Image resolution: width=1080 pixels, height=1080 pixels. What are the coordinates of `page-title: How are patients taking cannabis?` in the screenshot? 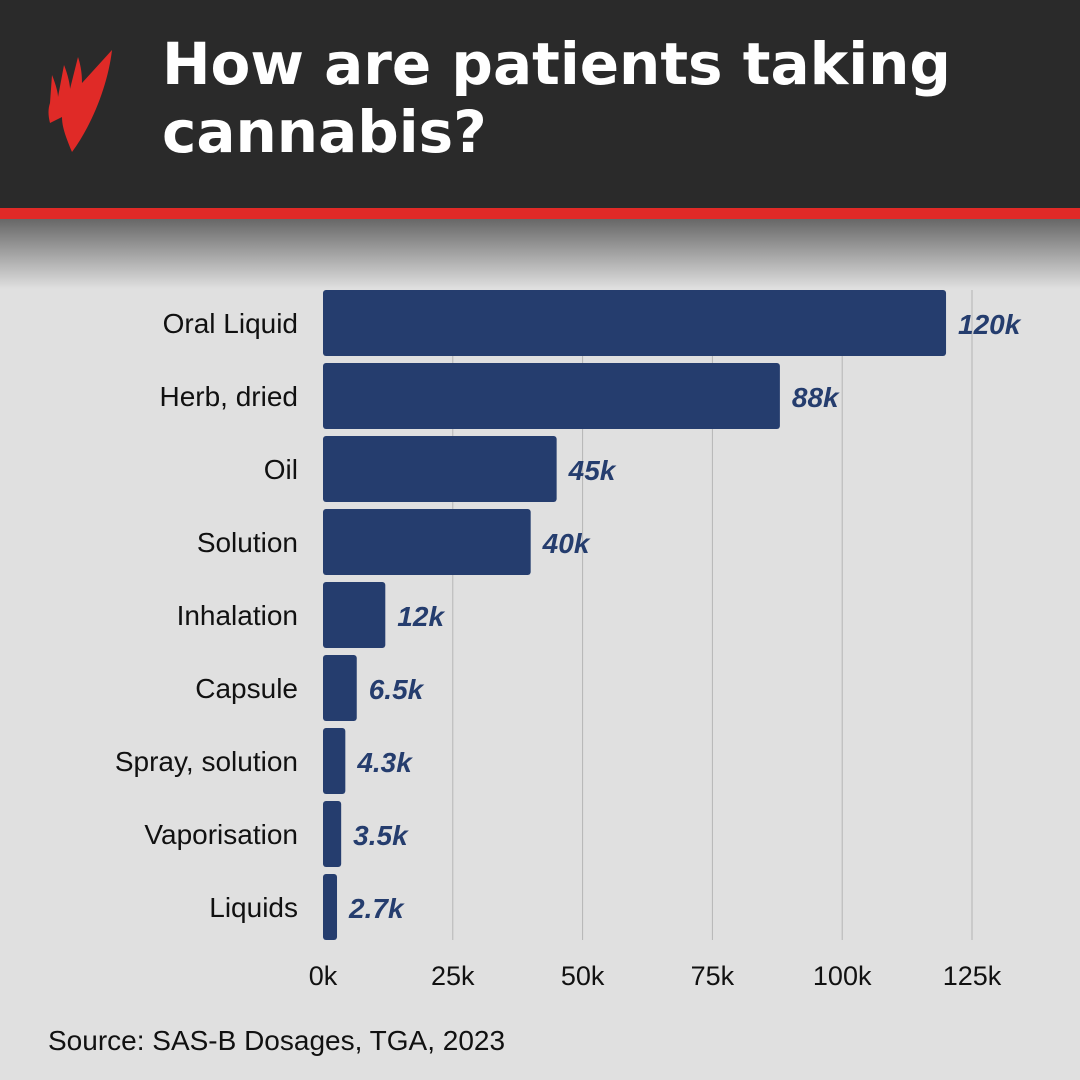 It's located at (556, 98).